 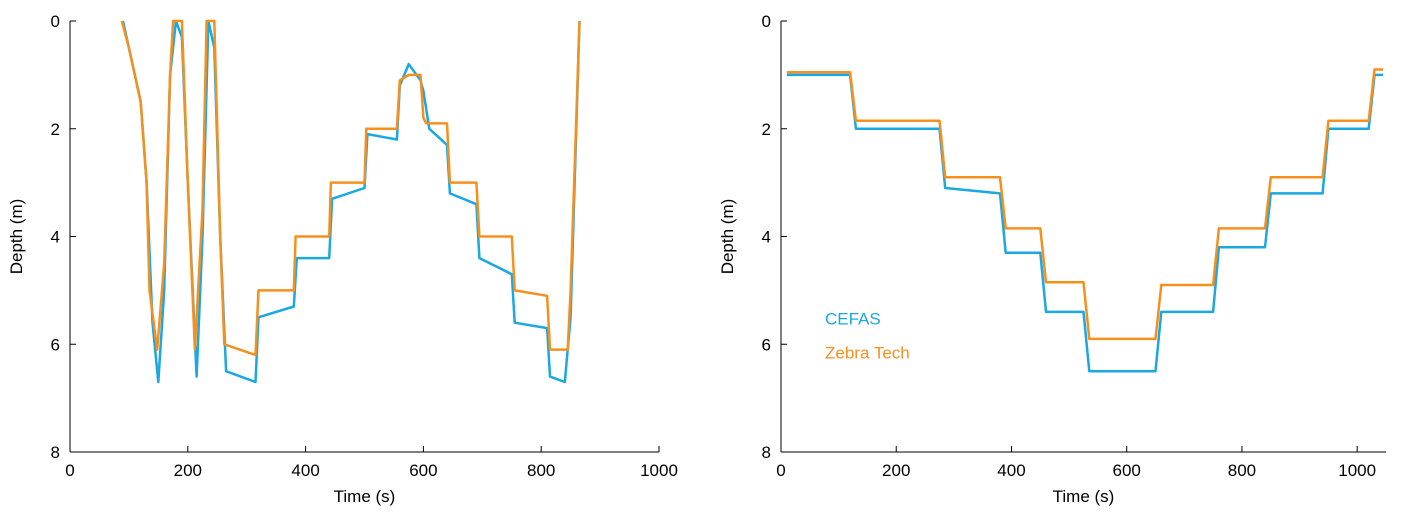 I want to click on legend-label: CEFAS, so click(x=853, y=319).